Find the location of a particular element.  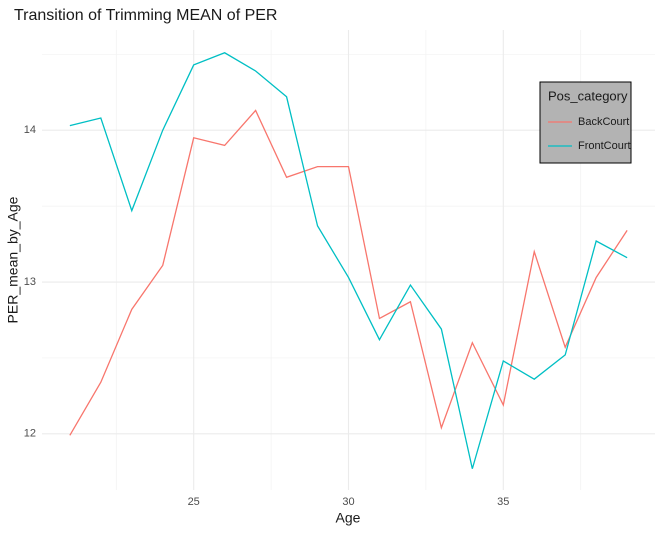

chart-title: Transition of Trimming MEAN of PER is located at coordinates (145, 15).